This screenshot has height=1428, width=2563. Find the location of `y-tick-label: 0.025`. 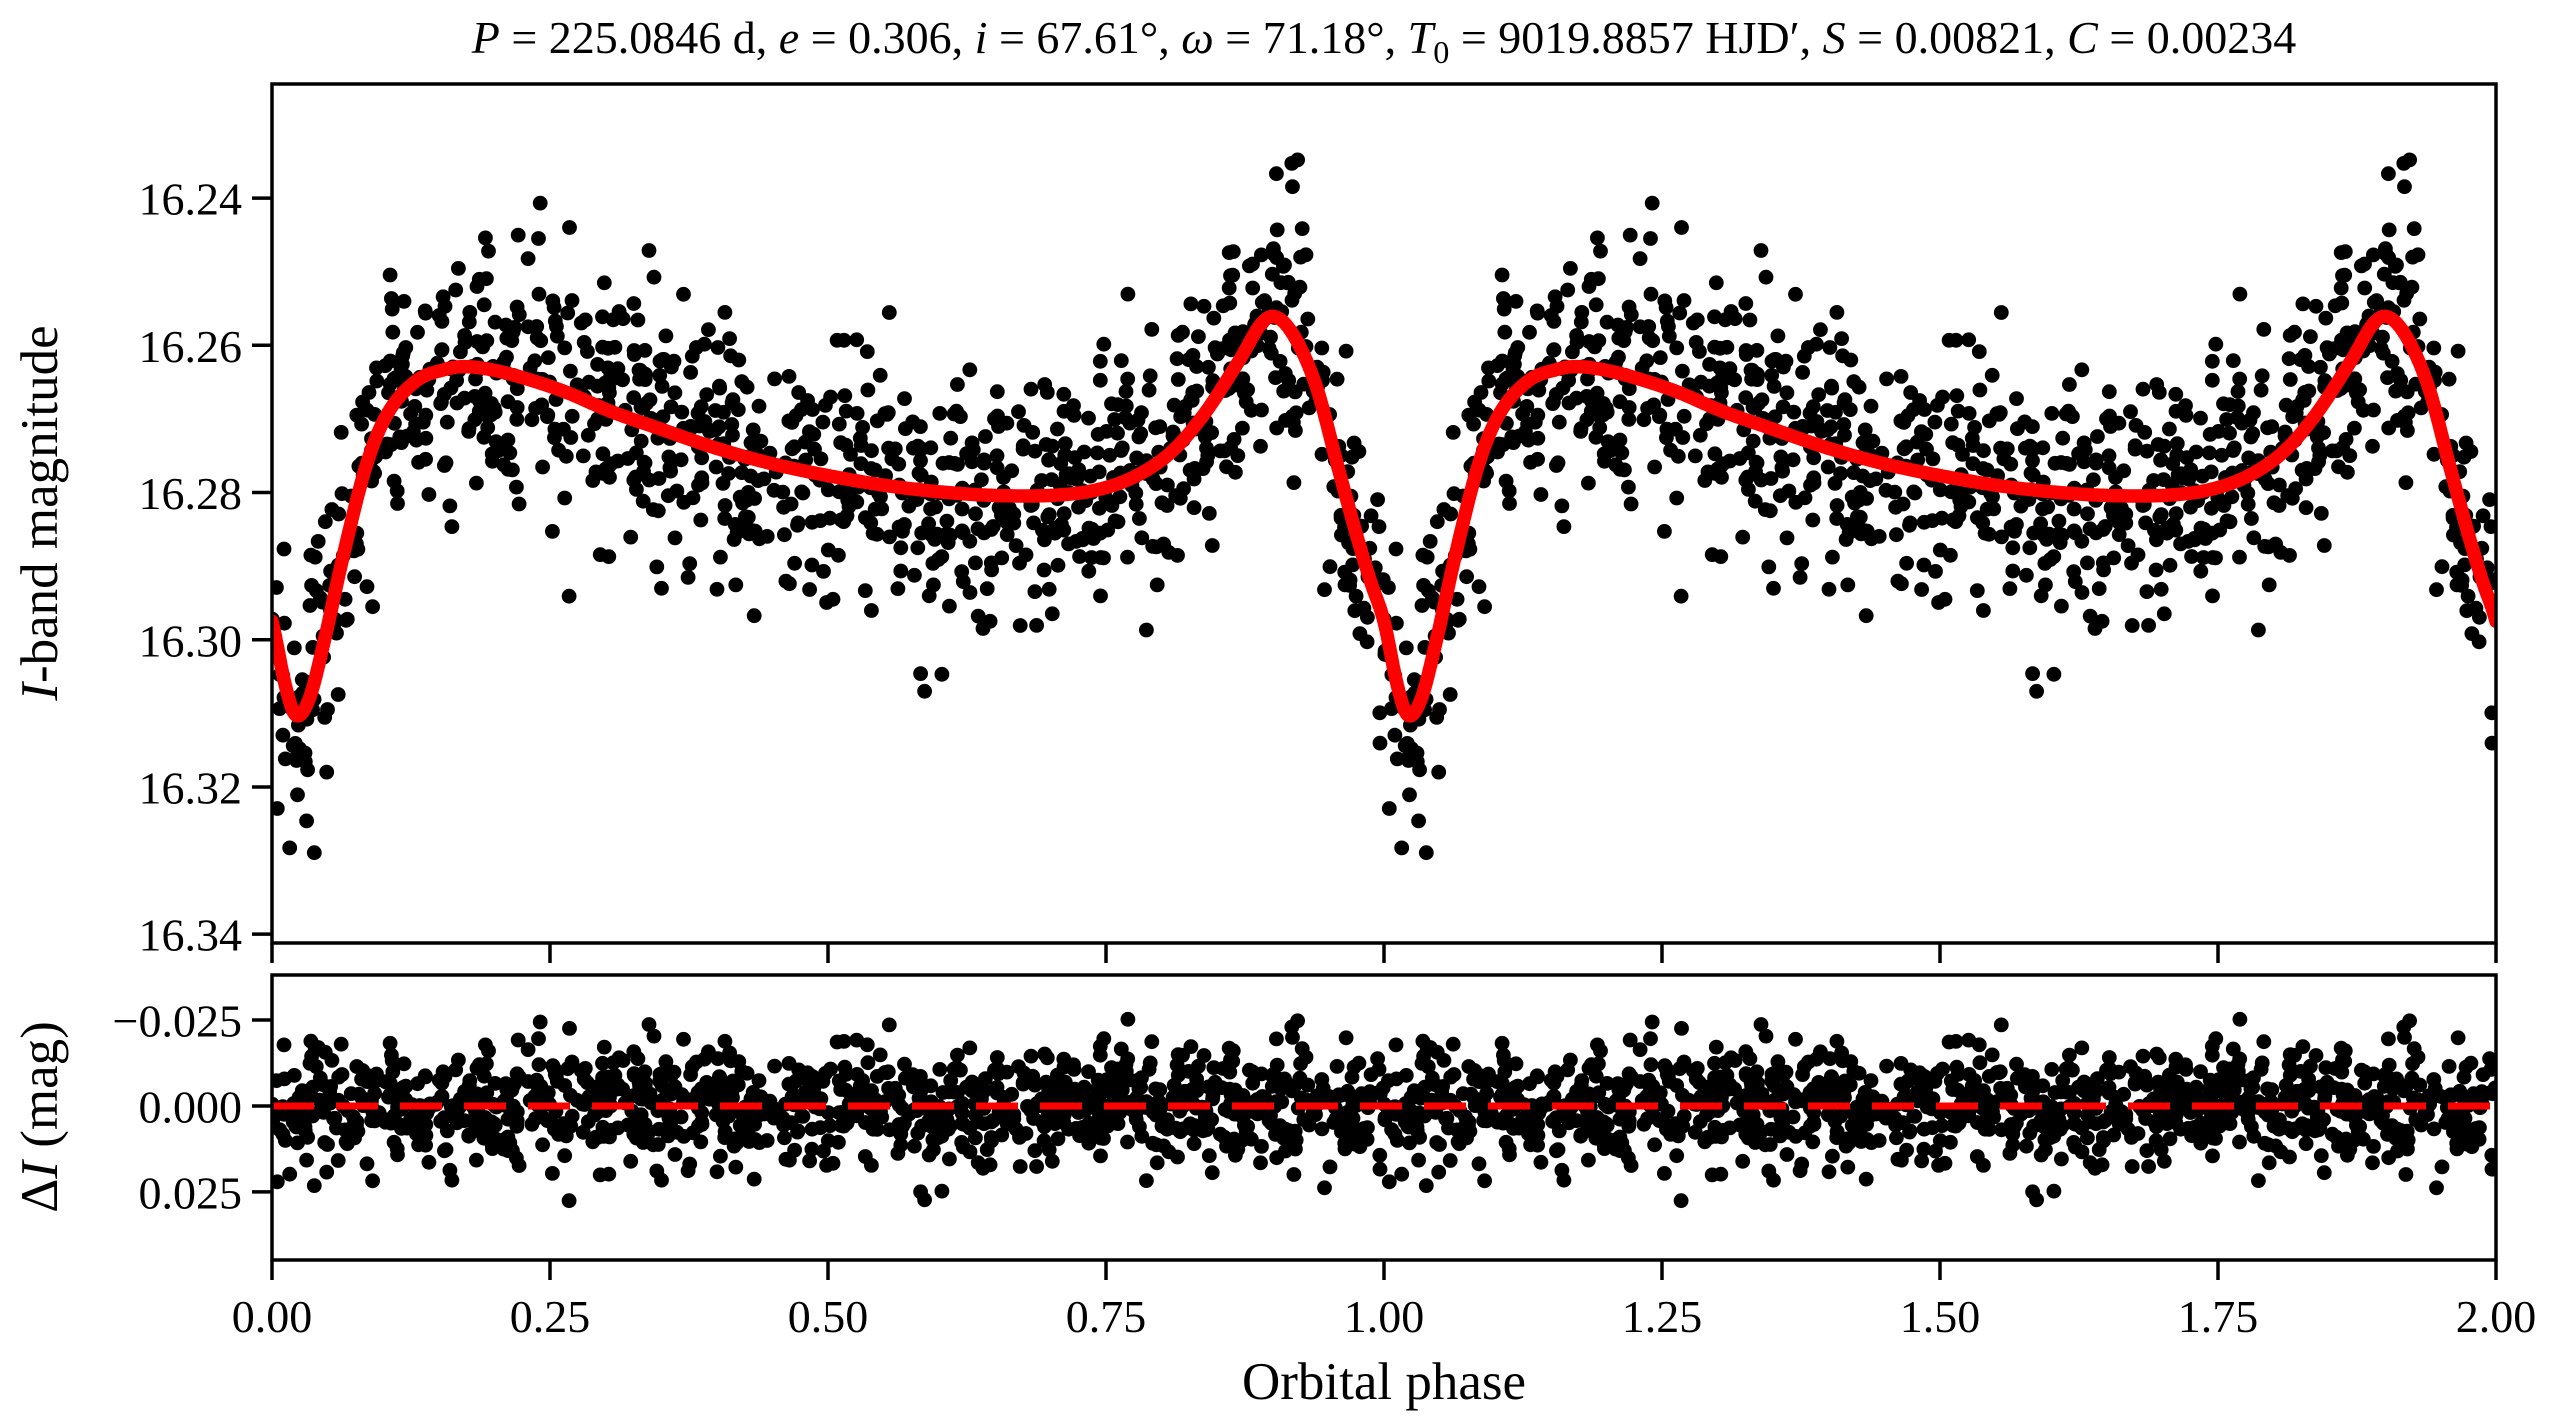

y-tick-label: 0.025 is located at coordinates (191, 1192).